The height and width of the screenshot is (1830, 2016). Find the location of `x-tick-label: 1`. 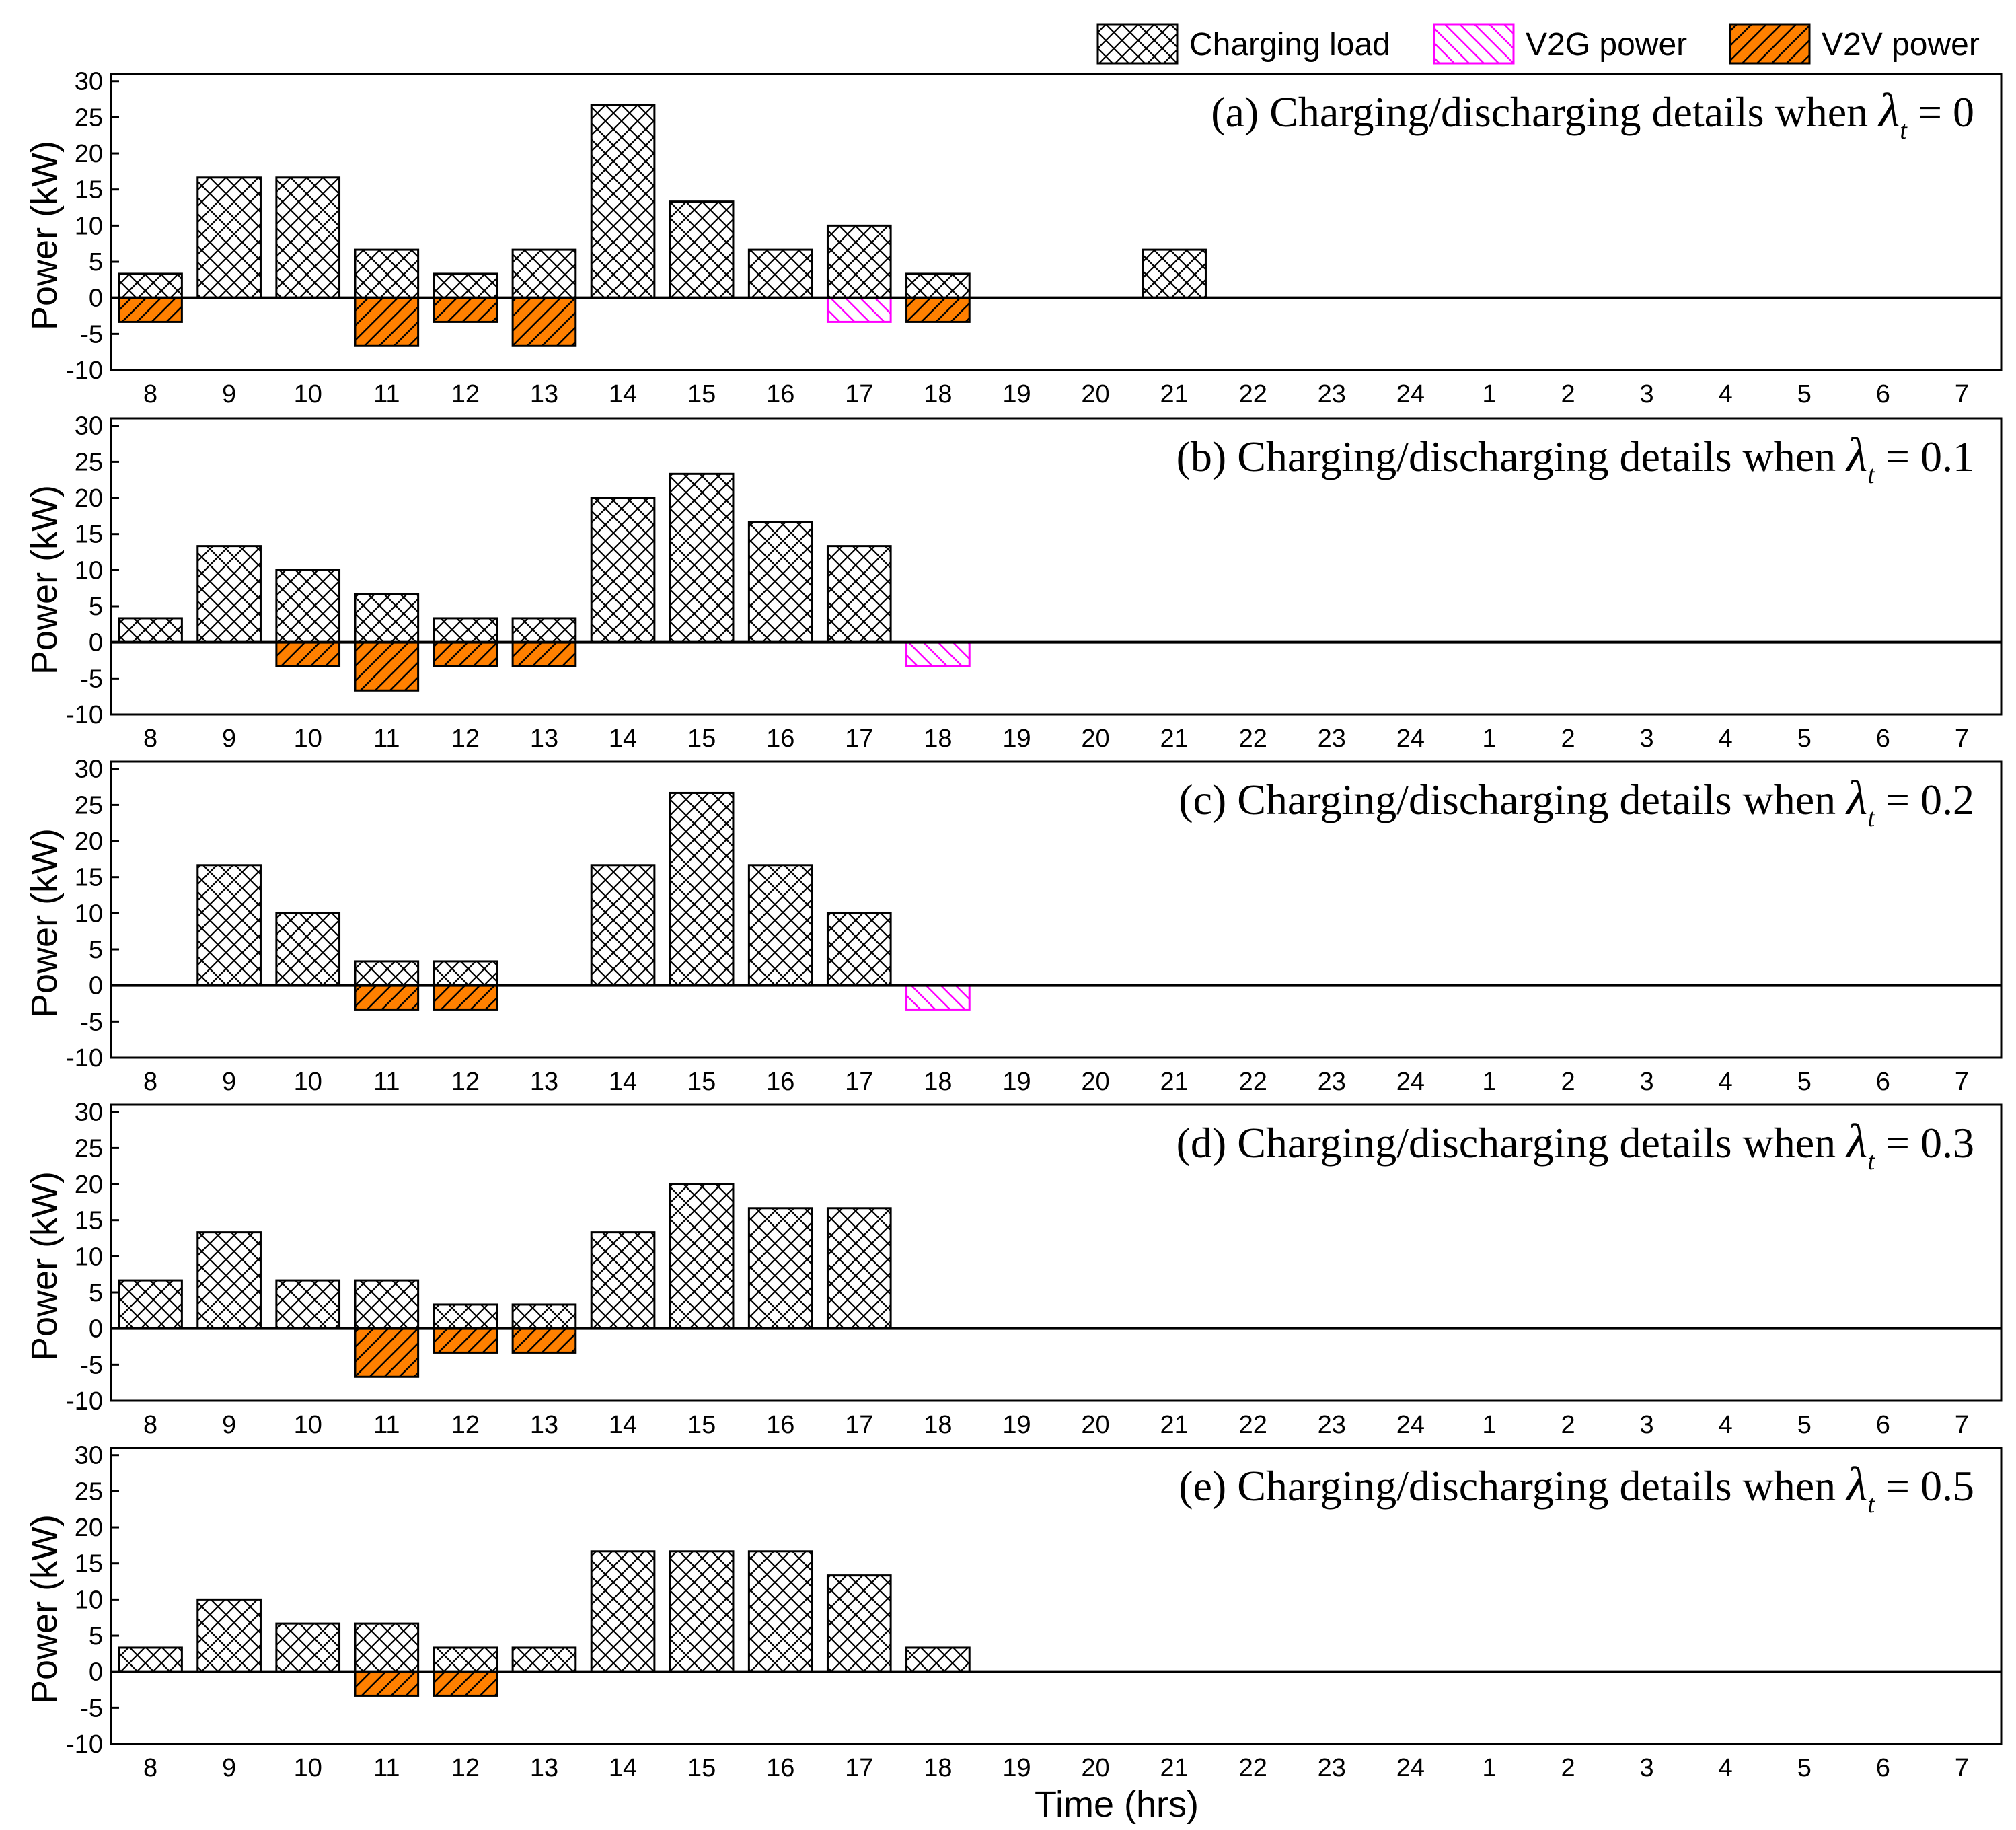

x-tick-label: 1 is located at coordinates (1489, 1425).